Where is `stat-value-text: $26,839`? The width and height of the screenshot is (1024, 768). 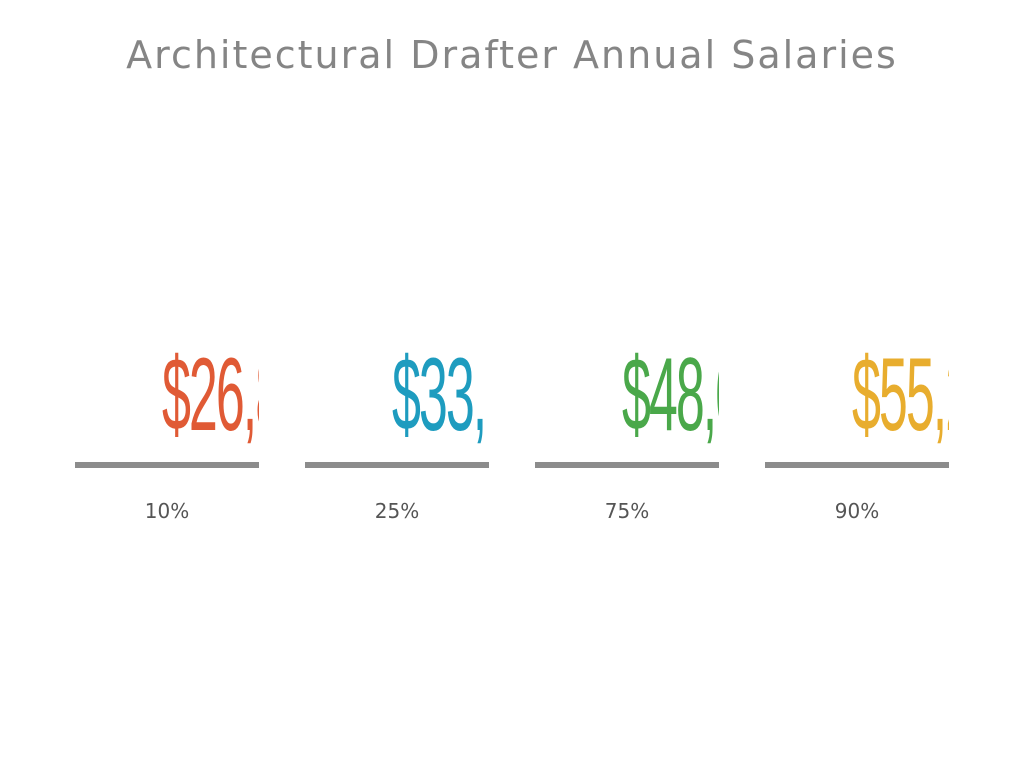 stat-value-text: $26,839 is located at coordinates (210, 395).